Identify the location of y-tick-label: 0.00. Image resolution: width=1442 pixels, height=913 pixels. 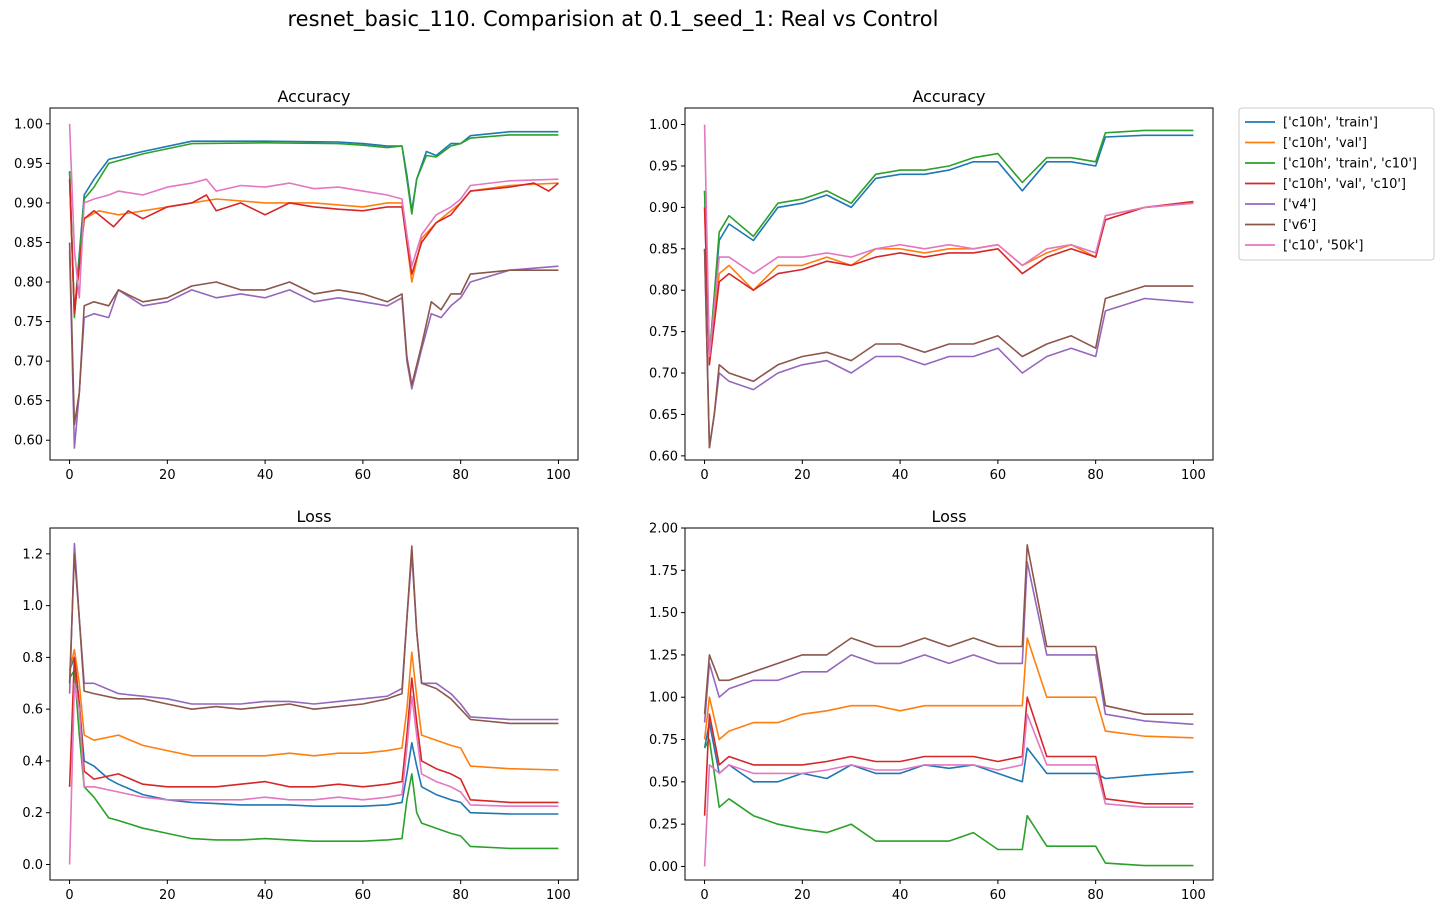
(663, 867).